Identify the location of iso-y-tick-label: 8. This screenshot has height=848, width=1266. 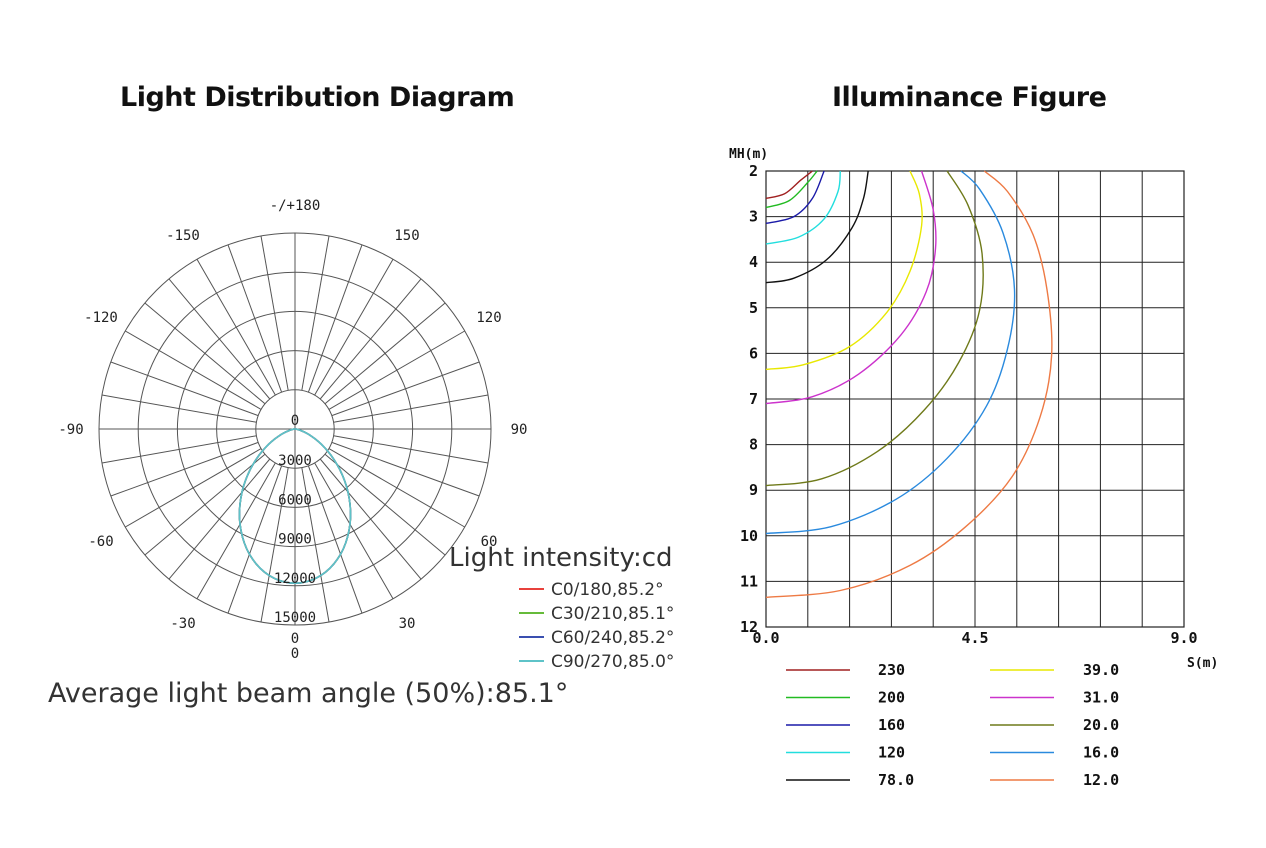
(753, 445).